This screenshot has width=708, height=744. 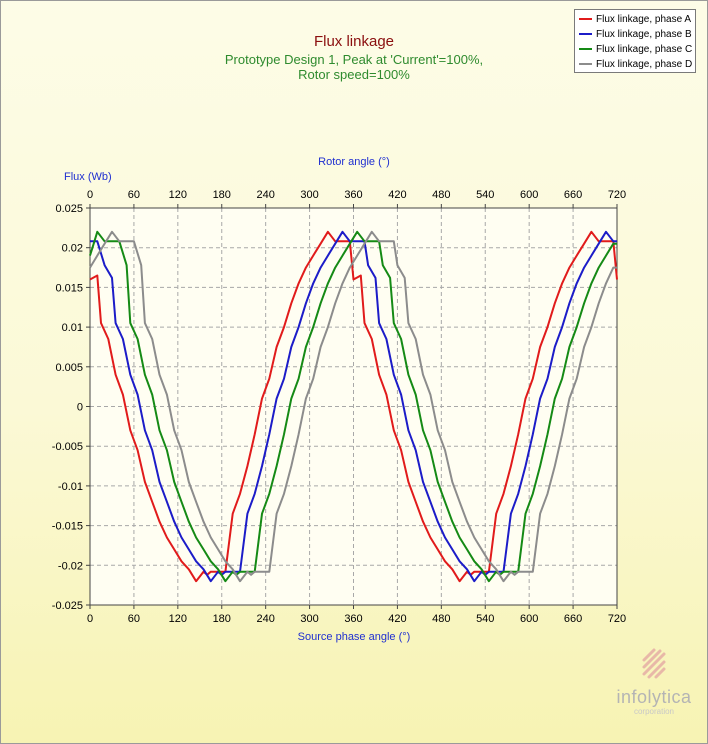 What do you see at coordinates (654, 681) in the screenshot?
I see `company-logo: infolytica corporation` at bounding box center [654, 681].